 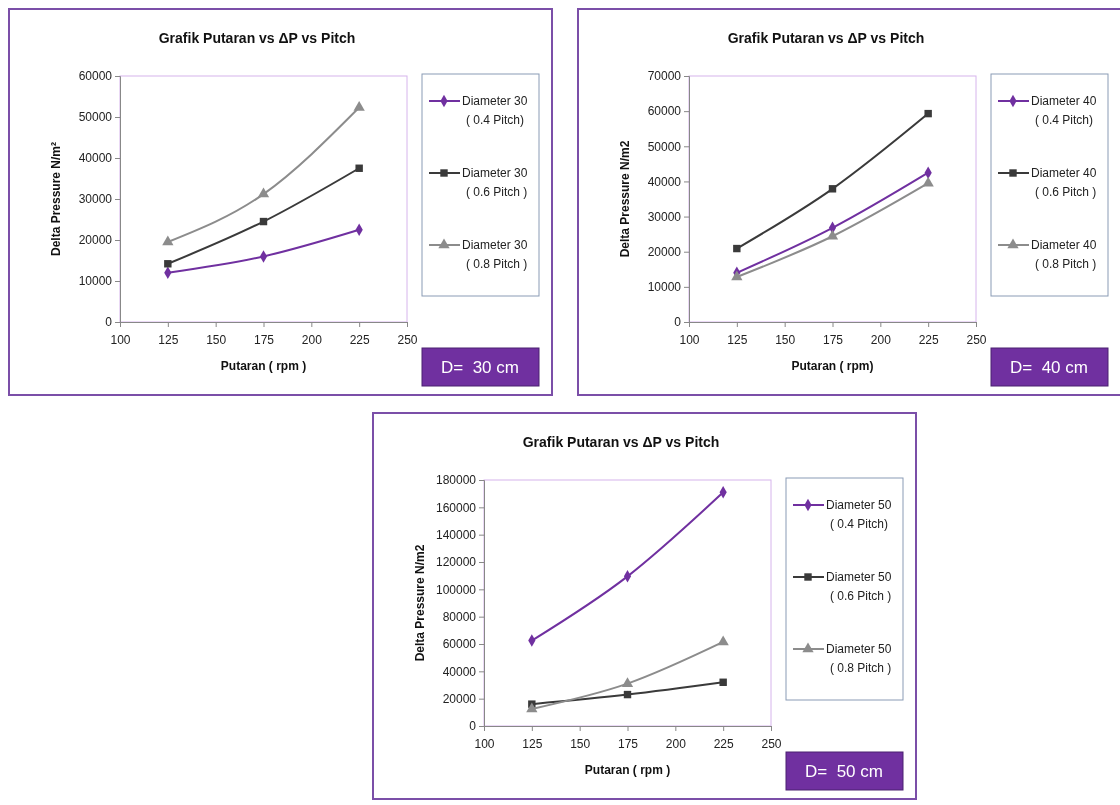 I want to click on text: D= 40 cm, so click(x=1049, y=367).